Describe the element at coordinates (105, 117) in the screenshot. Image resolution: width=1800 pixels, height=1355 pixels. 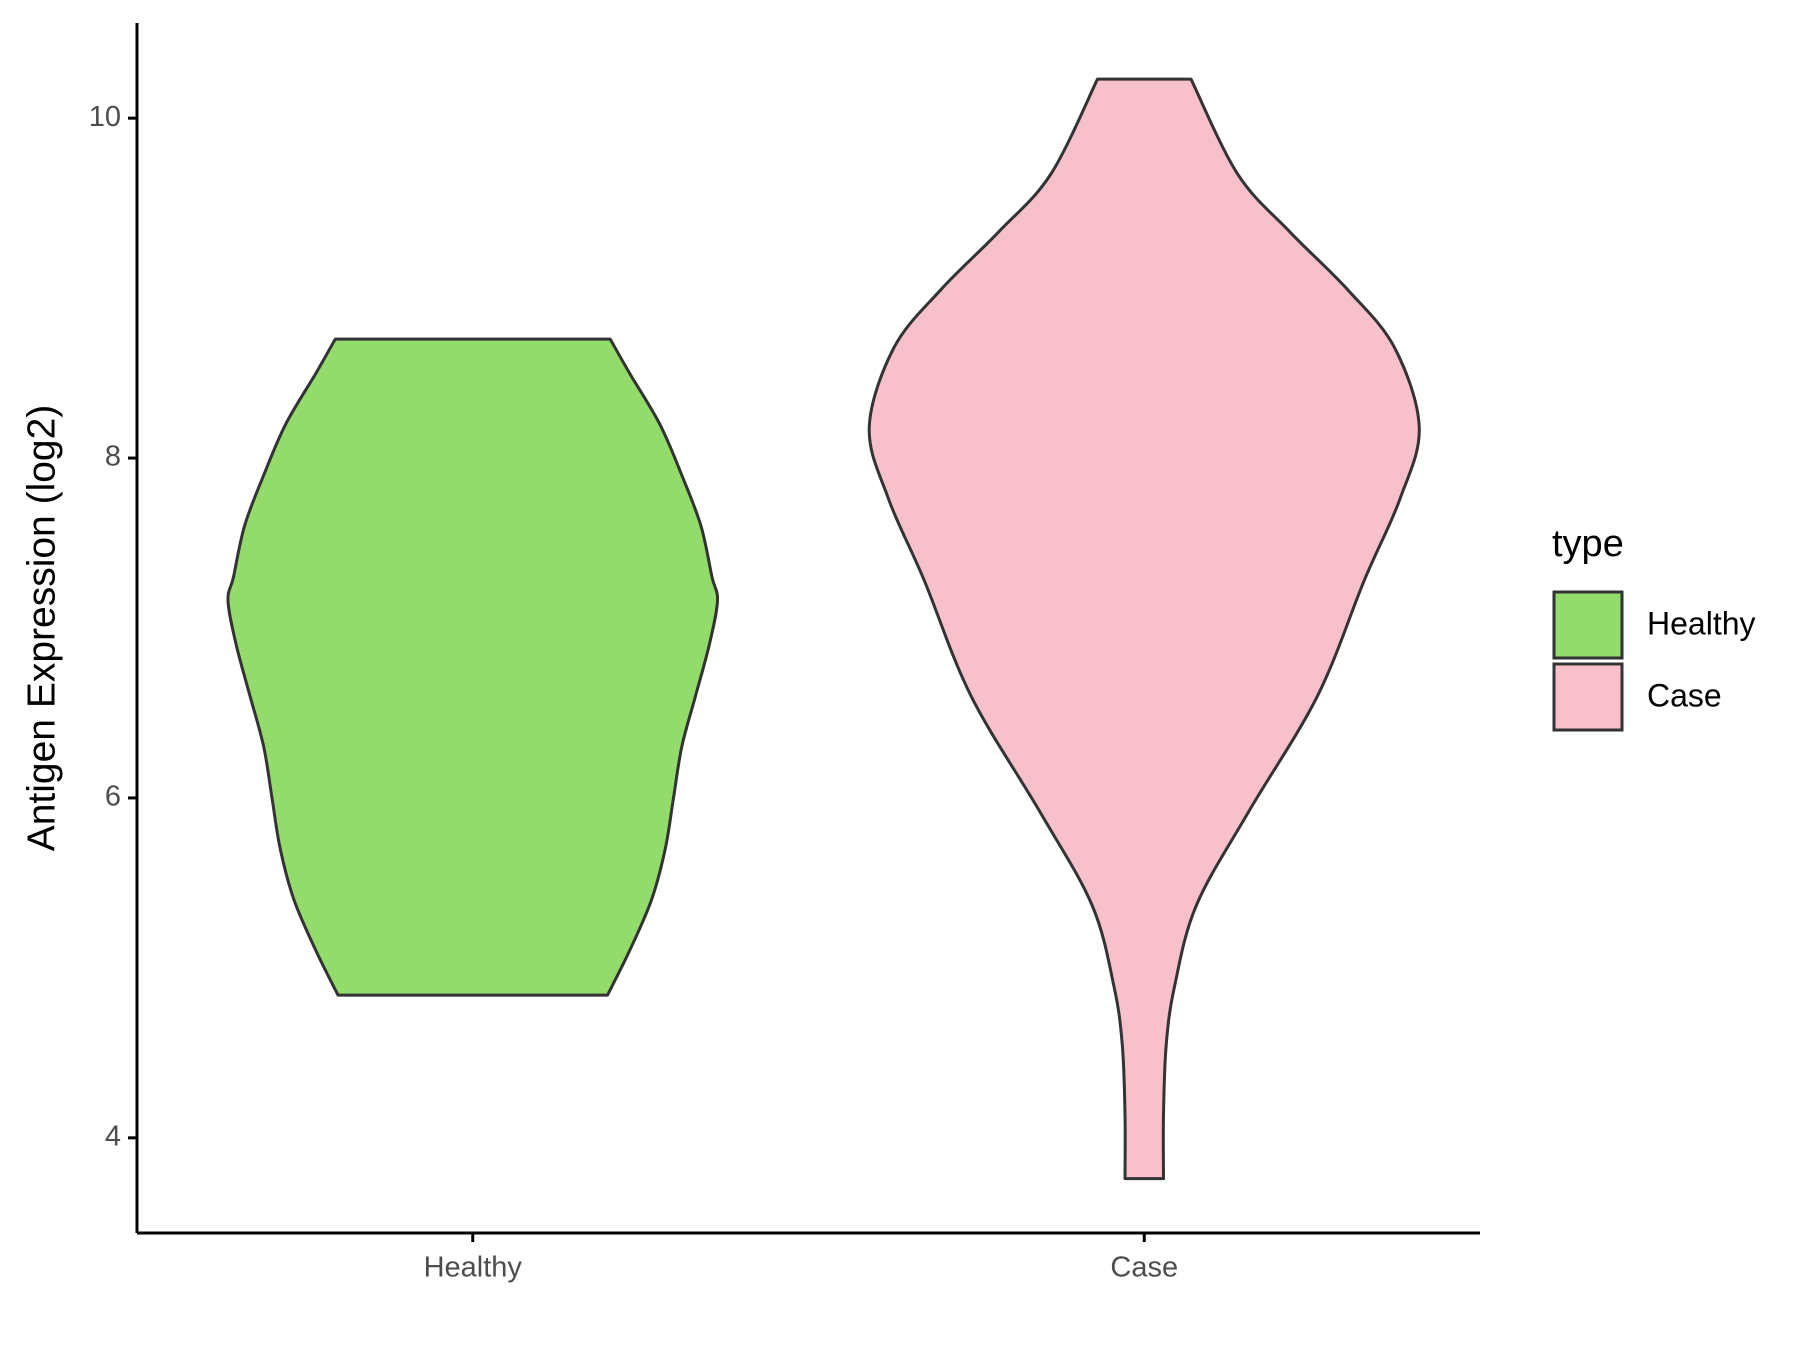
I see `y-tick-label: 10` at that location.